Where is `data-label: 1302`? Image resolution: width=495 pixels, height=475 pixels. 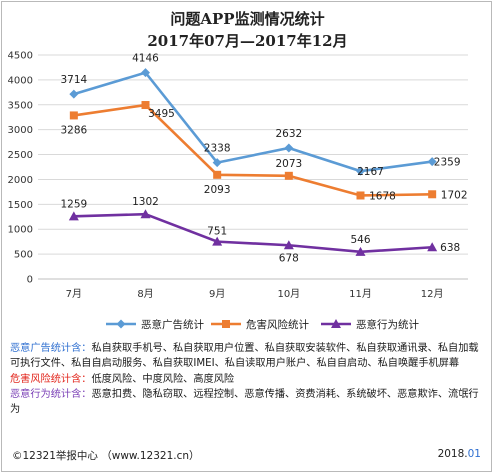
data-label: 1302 is located at coordinates (145, 202).